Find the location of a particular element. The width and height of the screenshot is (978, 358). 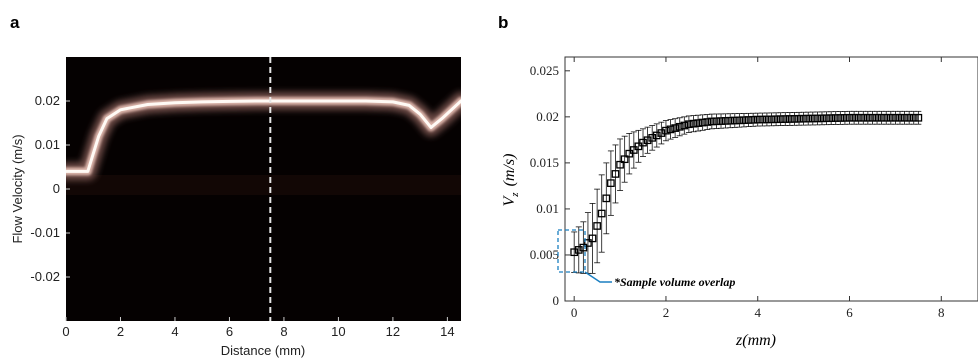

svg-text:Vz(m/s): Vz (m/s) is located at coordinates (511, 180).